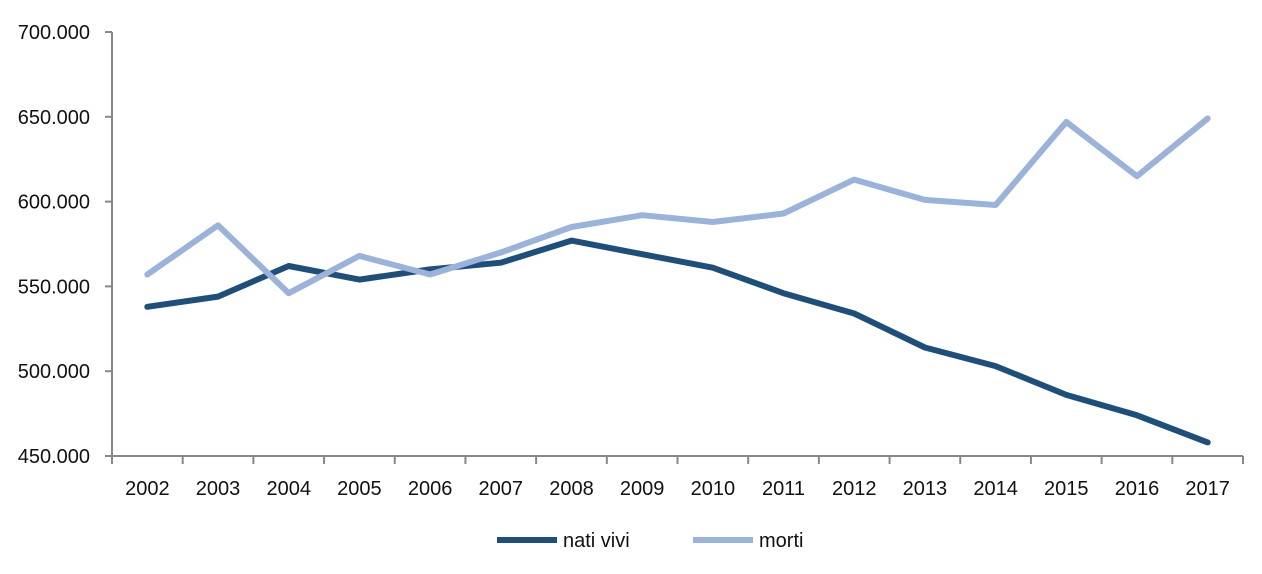 The width and height of the screenshot is (1262, 574). I want to click on x-tick-label: 2005, so click(359, 489).